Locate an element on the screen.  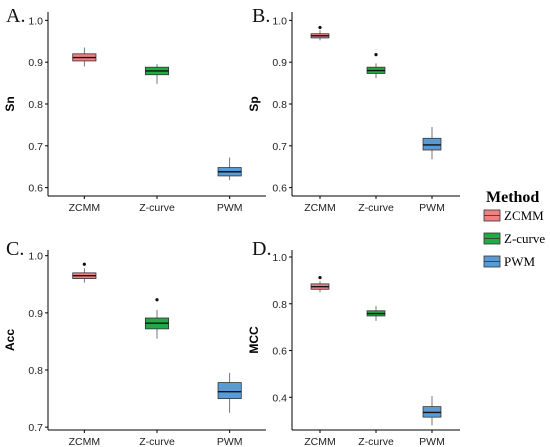
y-axis-label: Sp is located at coordinates (254, 103).